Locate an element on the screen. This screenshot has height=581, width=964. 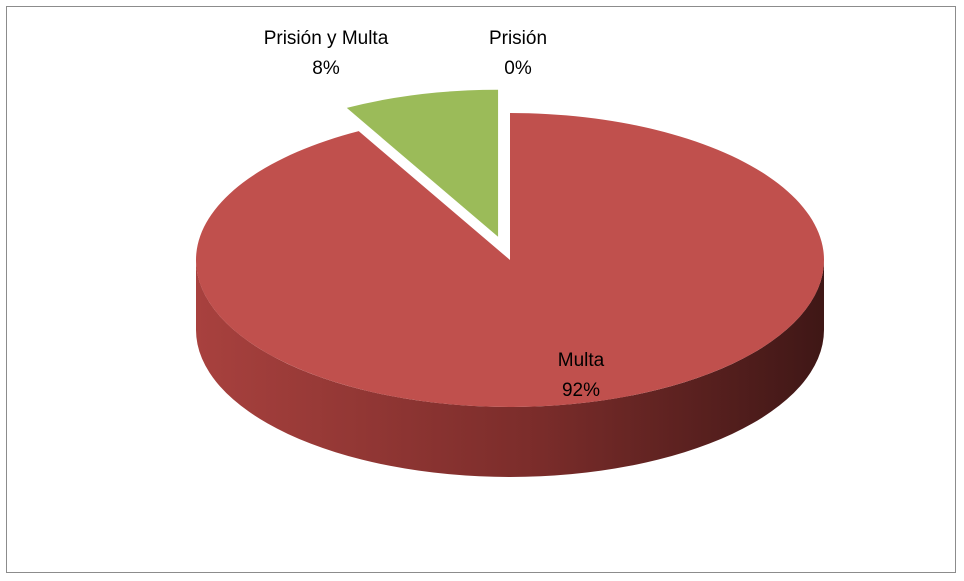
slice-label-name: Multa is located at coordinates (581, 360).